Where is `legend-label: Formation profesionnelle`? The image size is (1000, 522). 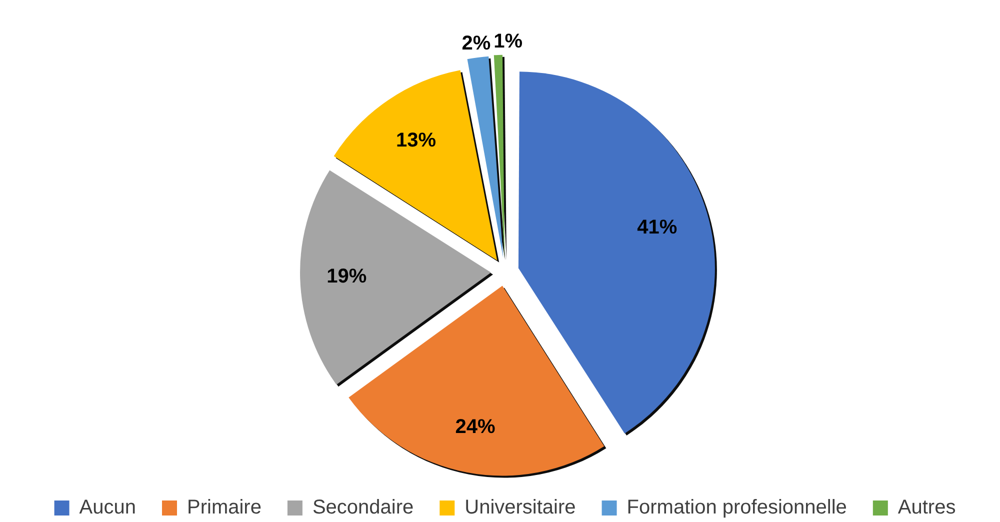
legend-label: Formation profesionnelle is located at coordinates (736, 507).